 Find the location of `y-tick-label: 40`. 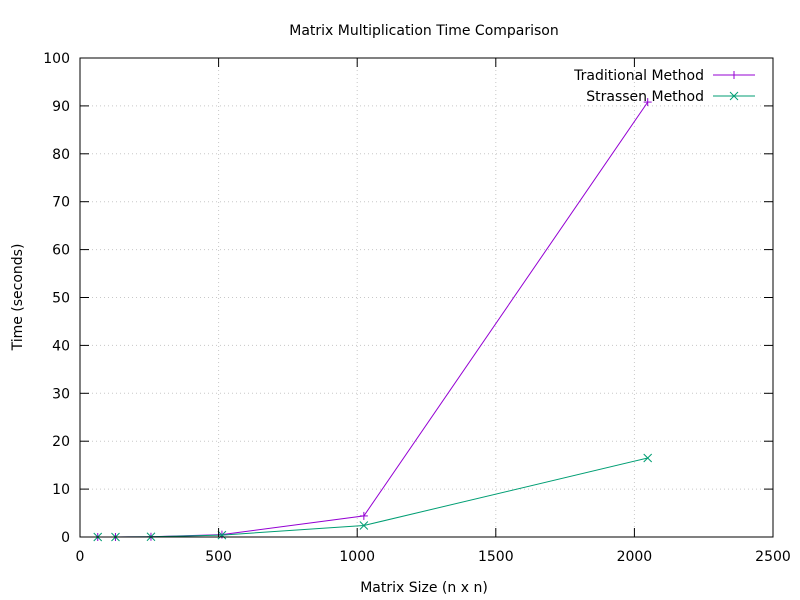

y-tick-label: 40 is located at coordinates (61, 346).